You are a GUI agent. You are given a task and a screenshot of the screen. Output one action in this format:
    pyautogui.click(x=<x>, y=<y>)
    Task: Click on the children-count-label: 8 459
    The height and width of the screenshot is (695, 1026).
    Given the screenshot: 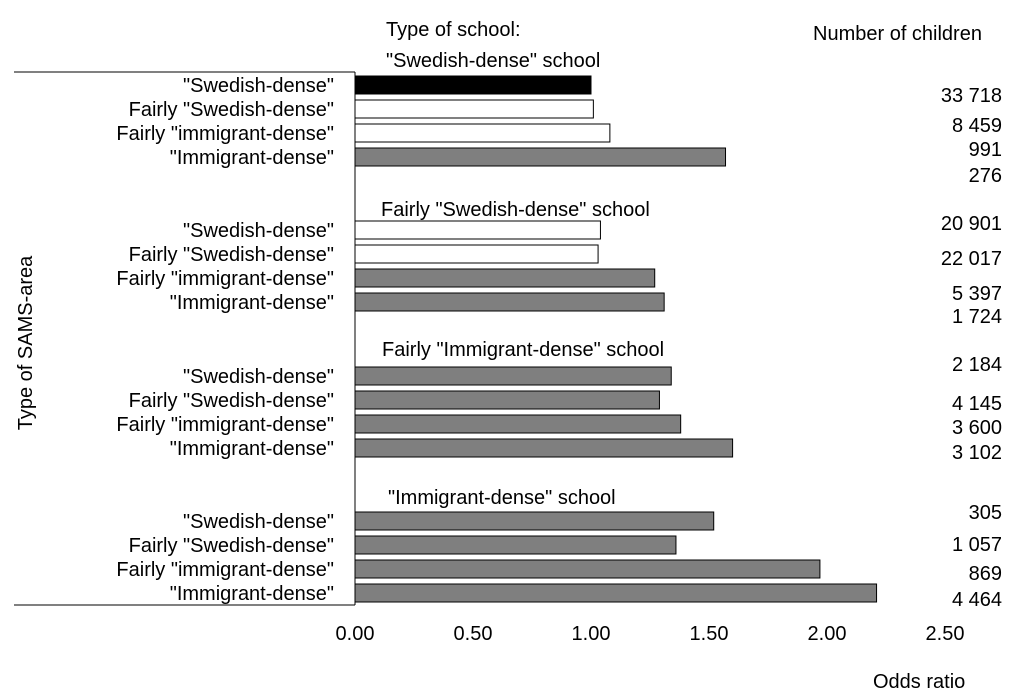 What is the action you would take?
    pyautogui.click(x=977, y=126)
    